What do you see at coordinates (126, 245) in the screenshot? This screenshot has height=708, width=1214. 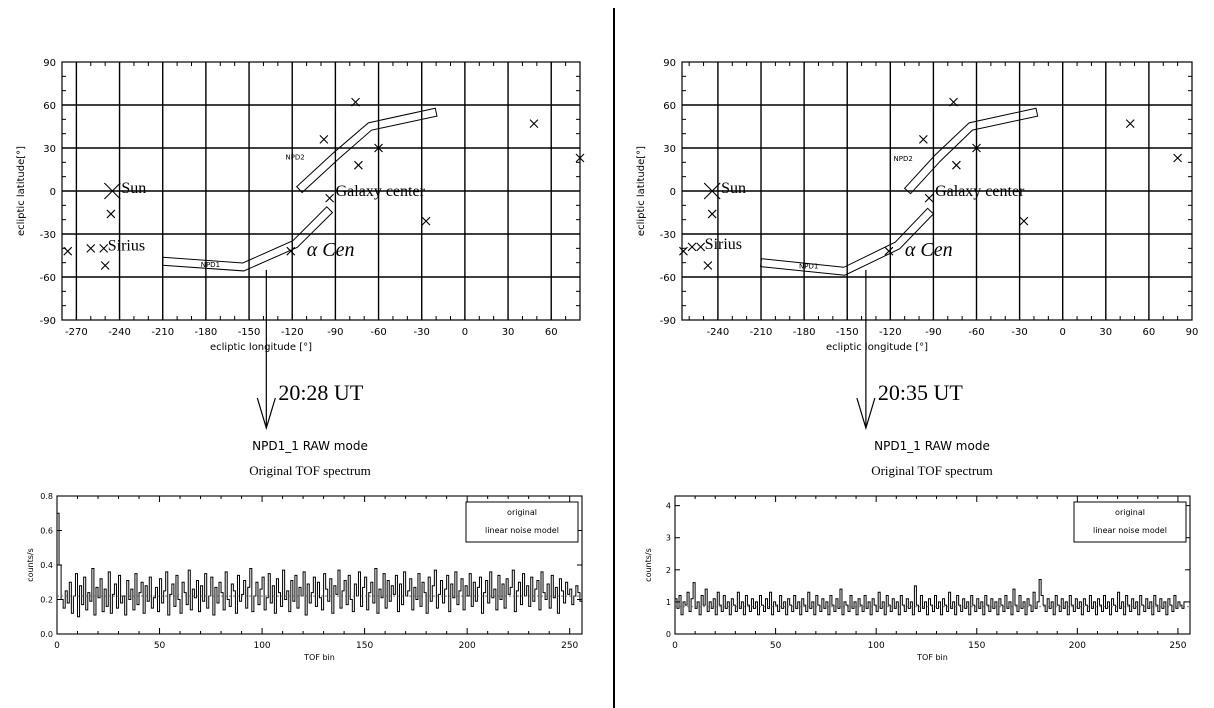 I see `sirius-label: Sirius` at bounding box center [126, 245].